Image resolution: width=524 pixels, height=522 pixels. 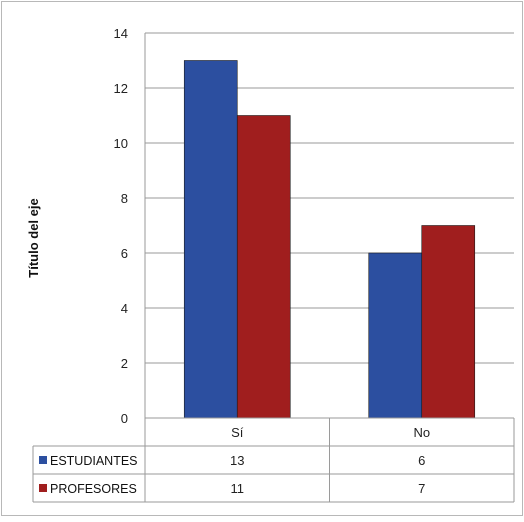 I want to click on data-label: 11, so click(x=238, y=488).